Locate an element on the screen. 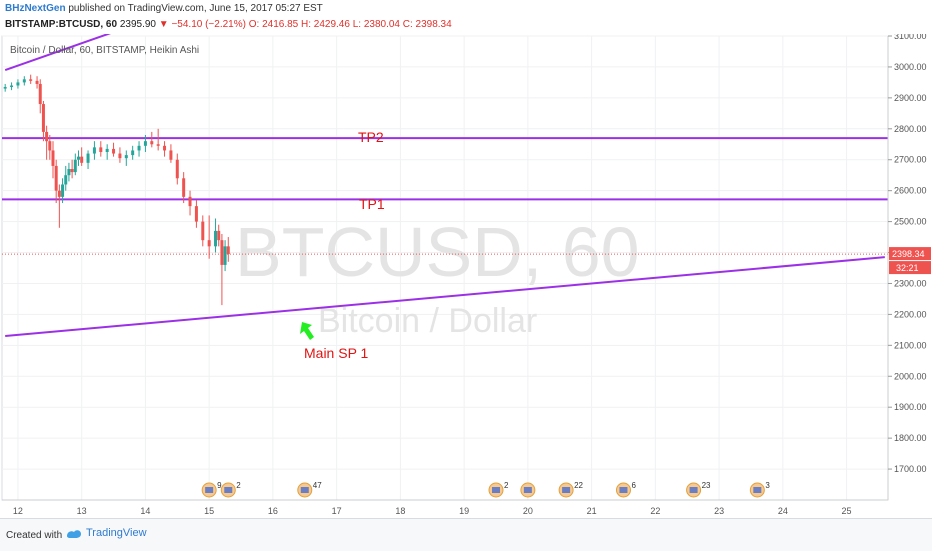 This screenshot has width=932, height=551. candles is located at coordinates (116, 190).